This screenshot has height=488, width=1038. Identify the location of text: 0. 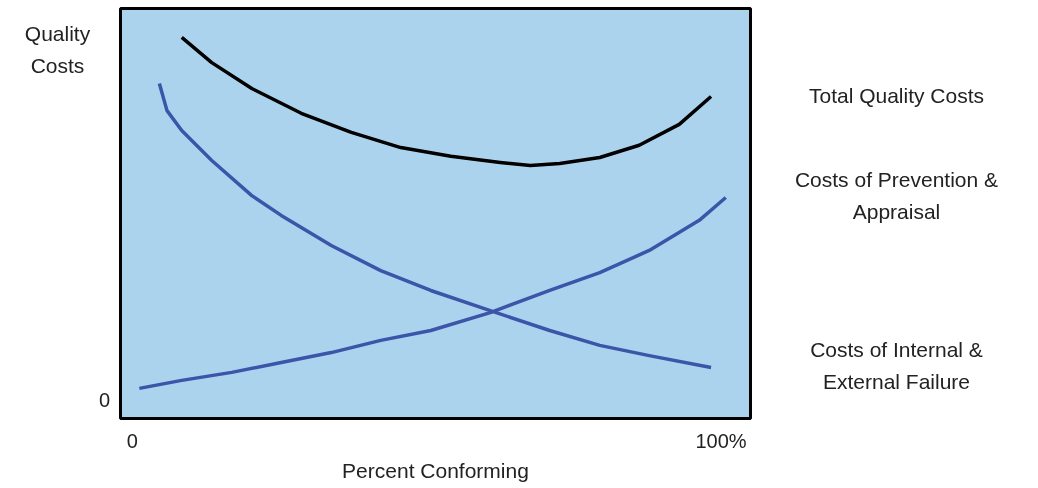
(104, 400).